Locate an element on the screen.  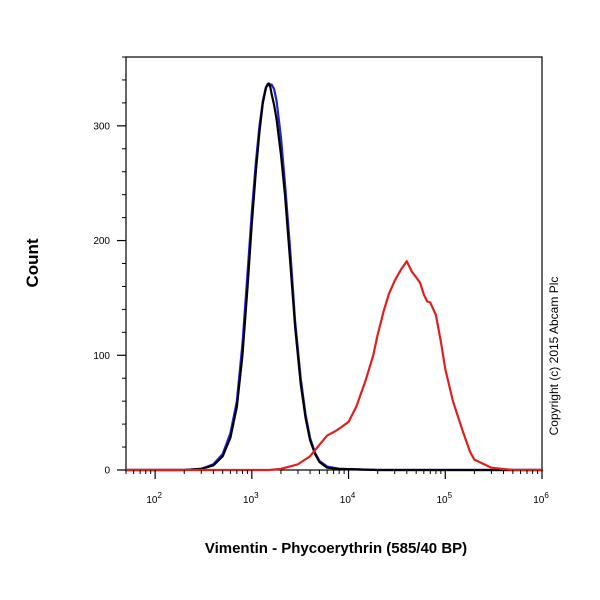
y-tick-label: 100 is located at coordinates (101, 356).